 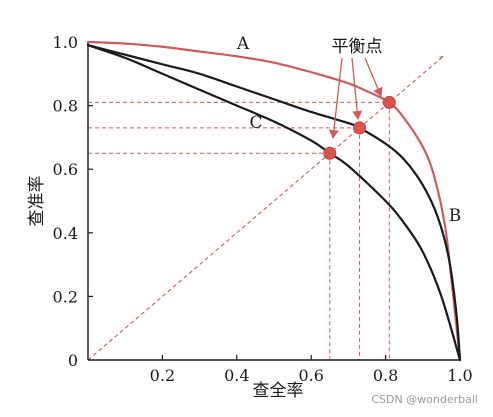 What do you see at coordinates (73, 360) in the screenshot?
I see `y-tick-label: 0` at bounding box center [73, 360].